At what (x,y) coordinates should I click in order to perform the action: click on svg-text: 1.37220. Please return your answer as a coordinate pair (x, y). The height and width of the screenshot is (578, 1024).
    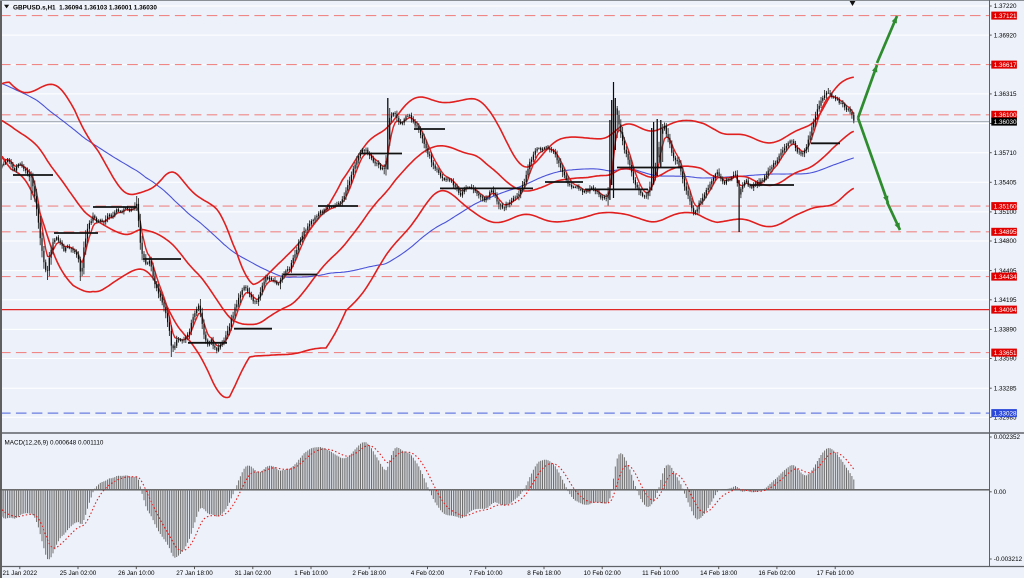
    Looking at the image, I should click on (1005, 6).